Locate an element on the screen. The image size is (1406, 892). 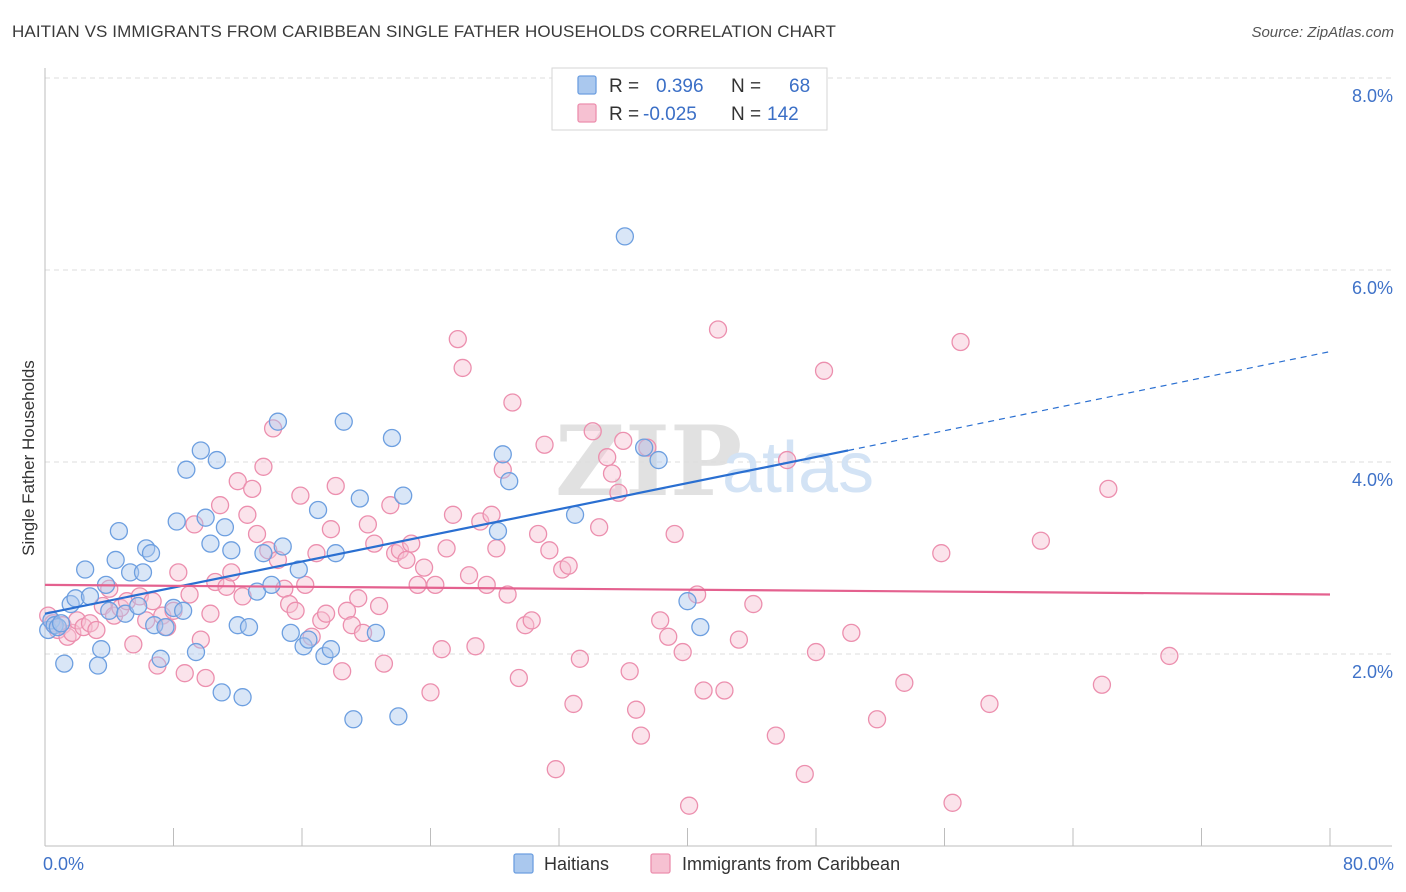
y-tick-label: 4.0% is located at coordinates (1372, 480).